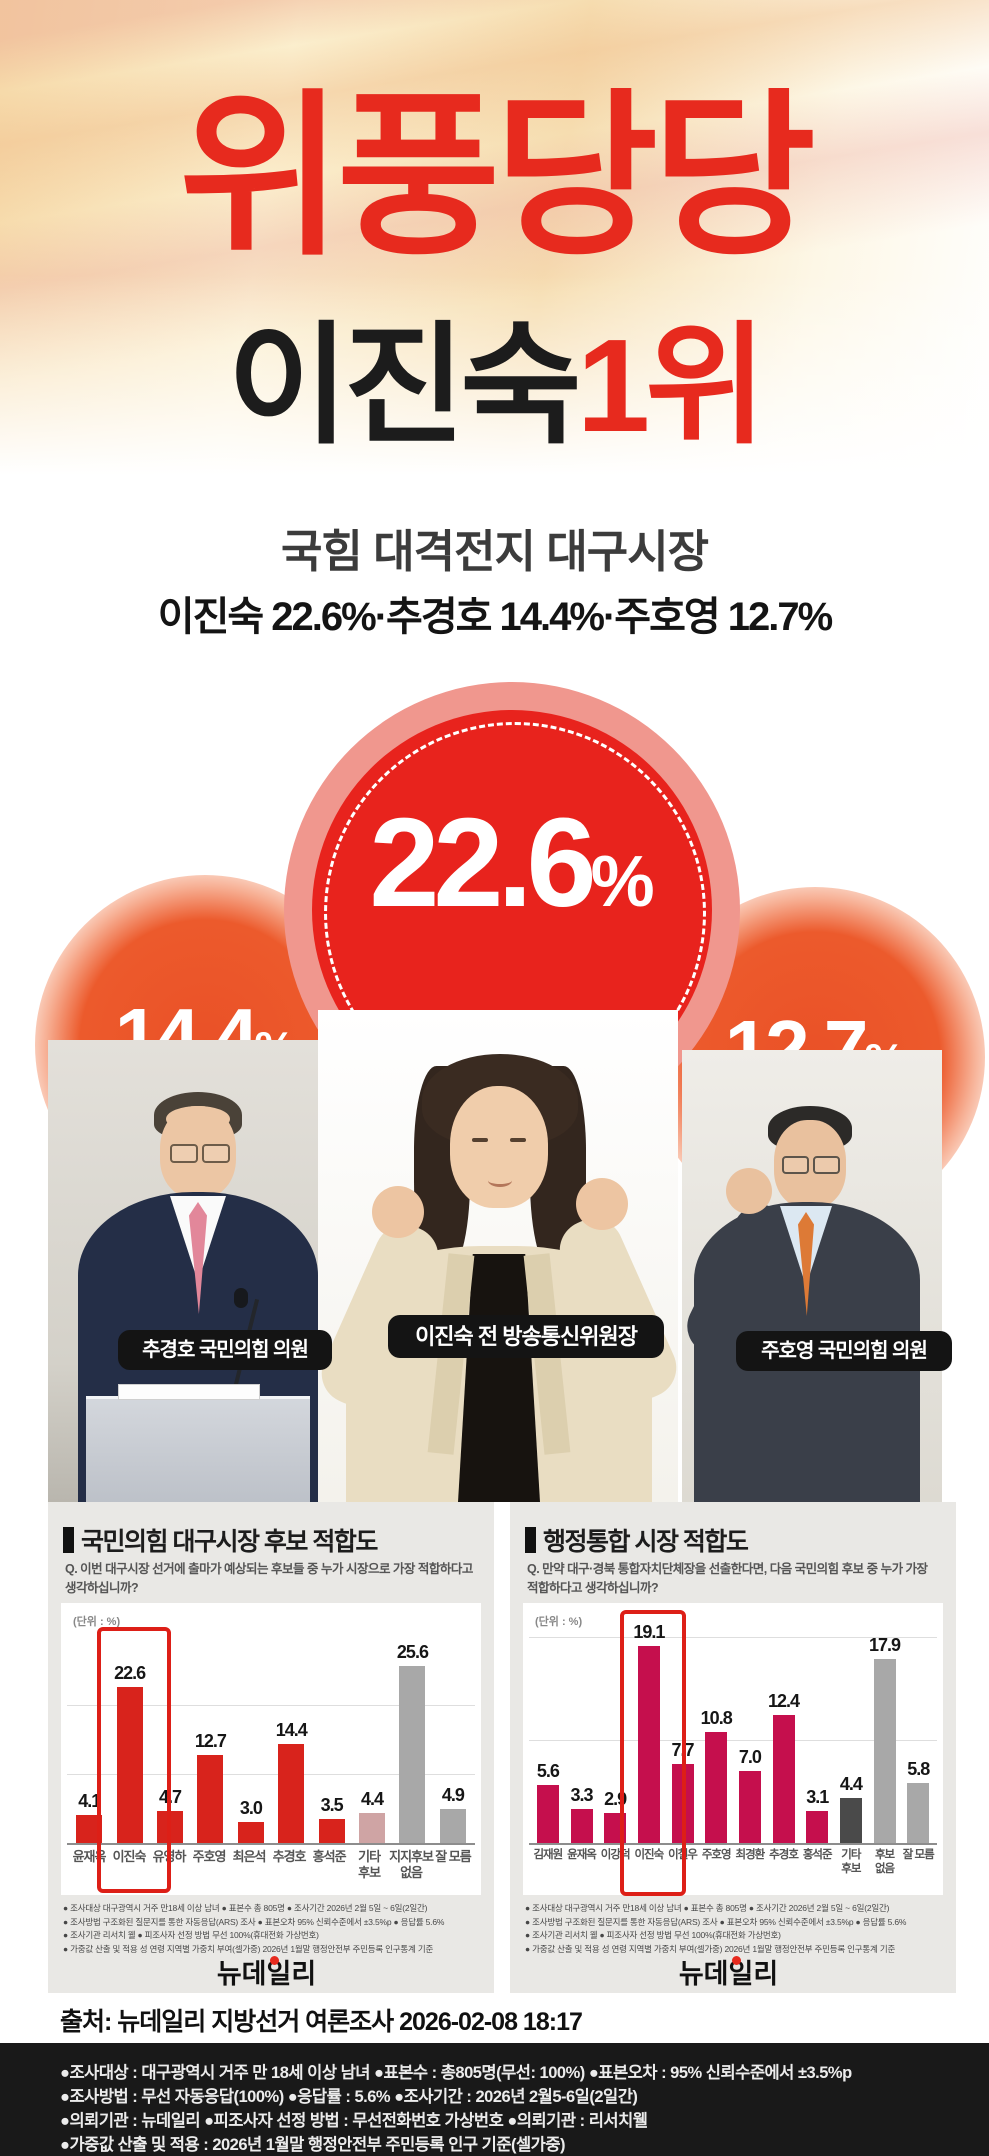 The width and height of the screenshot is (989, 2156). Describe the element at coordinates (68, 1540) in the screenshot. I see `title-marker-icon` at that location.